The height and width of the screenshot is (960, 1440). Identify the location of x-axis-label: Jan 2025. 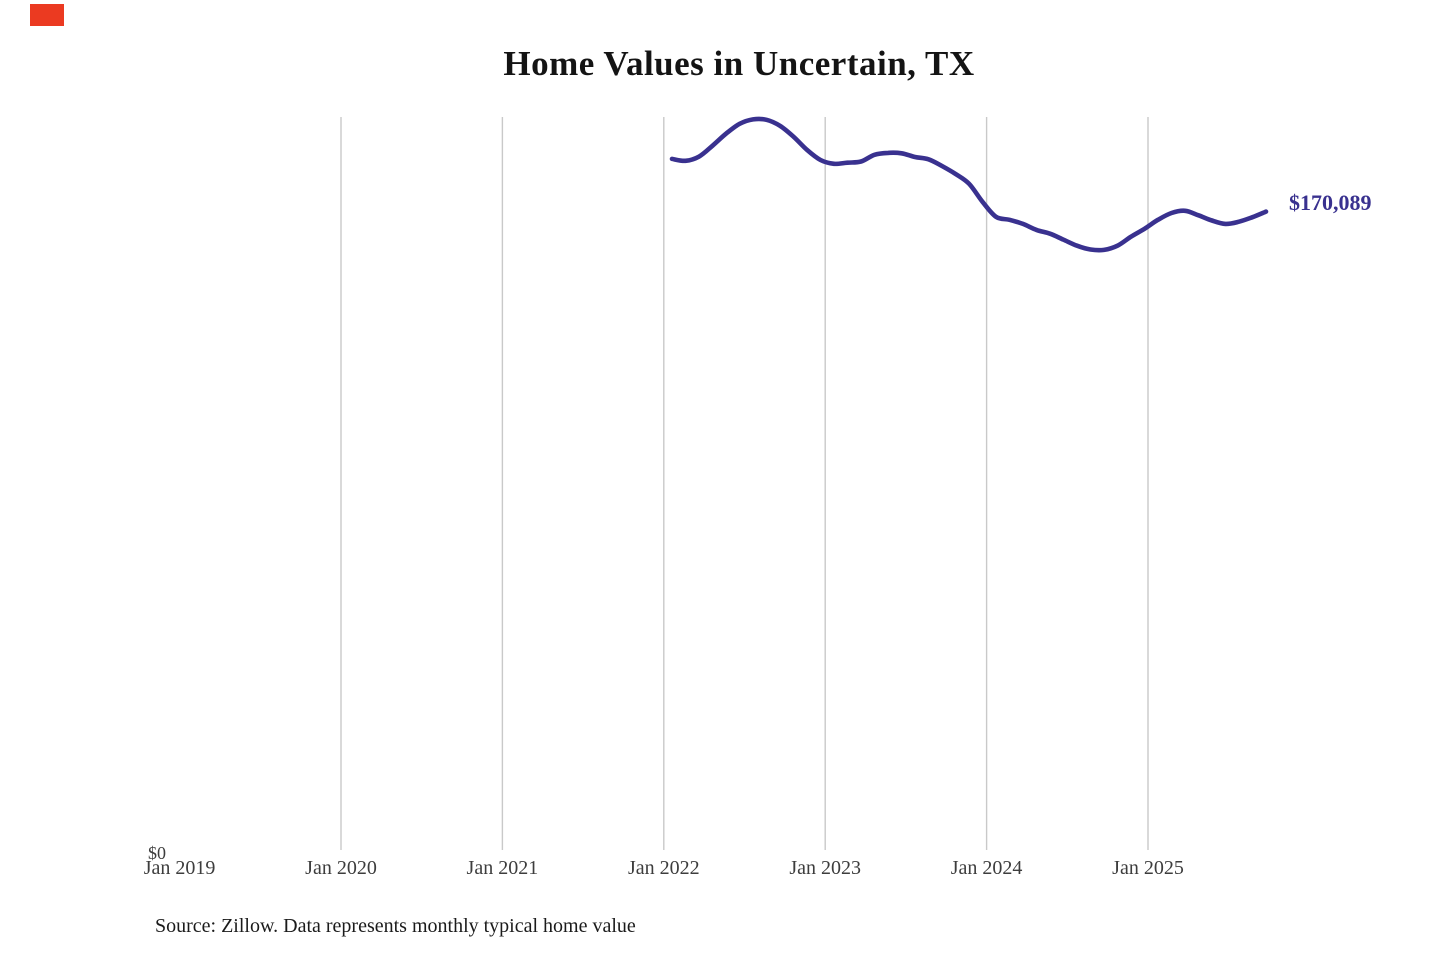
(1148, 868).